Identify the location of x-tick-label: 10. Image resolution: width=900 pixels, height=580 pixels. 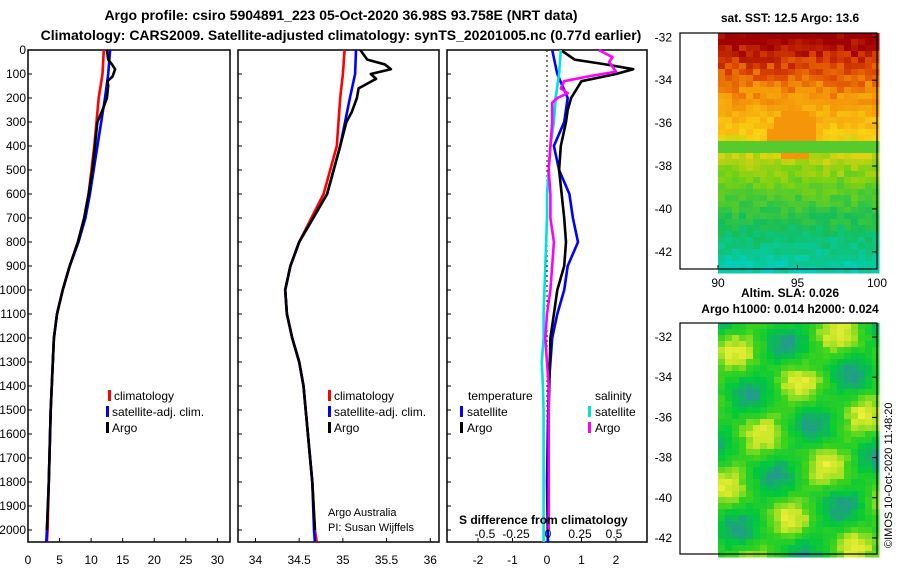
(91, 560).